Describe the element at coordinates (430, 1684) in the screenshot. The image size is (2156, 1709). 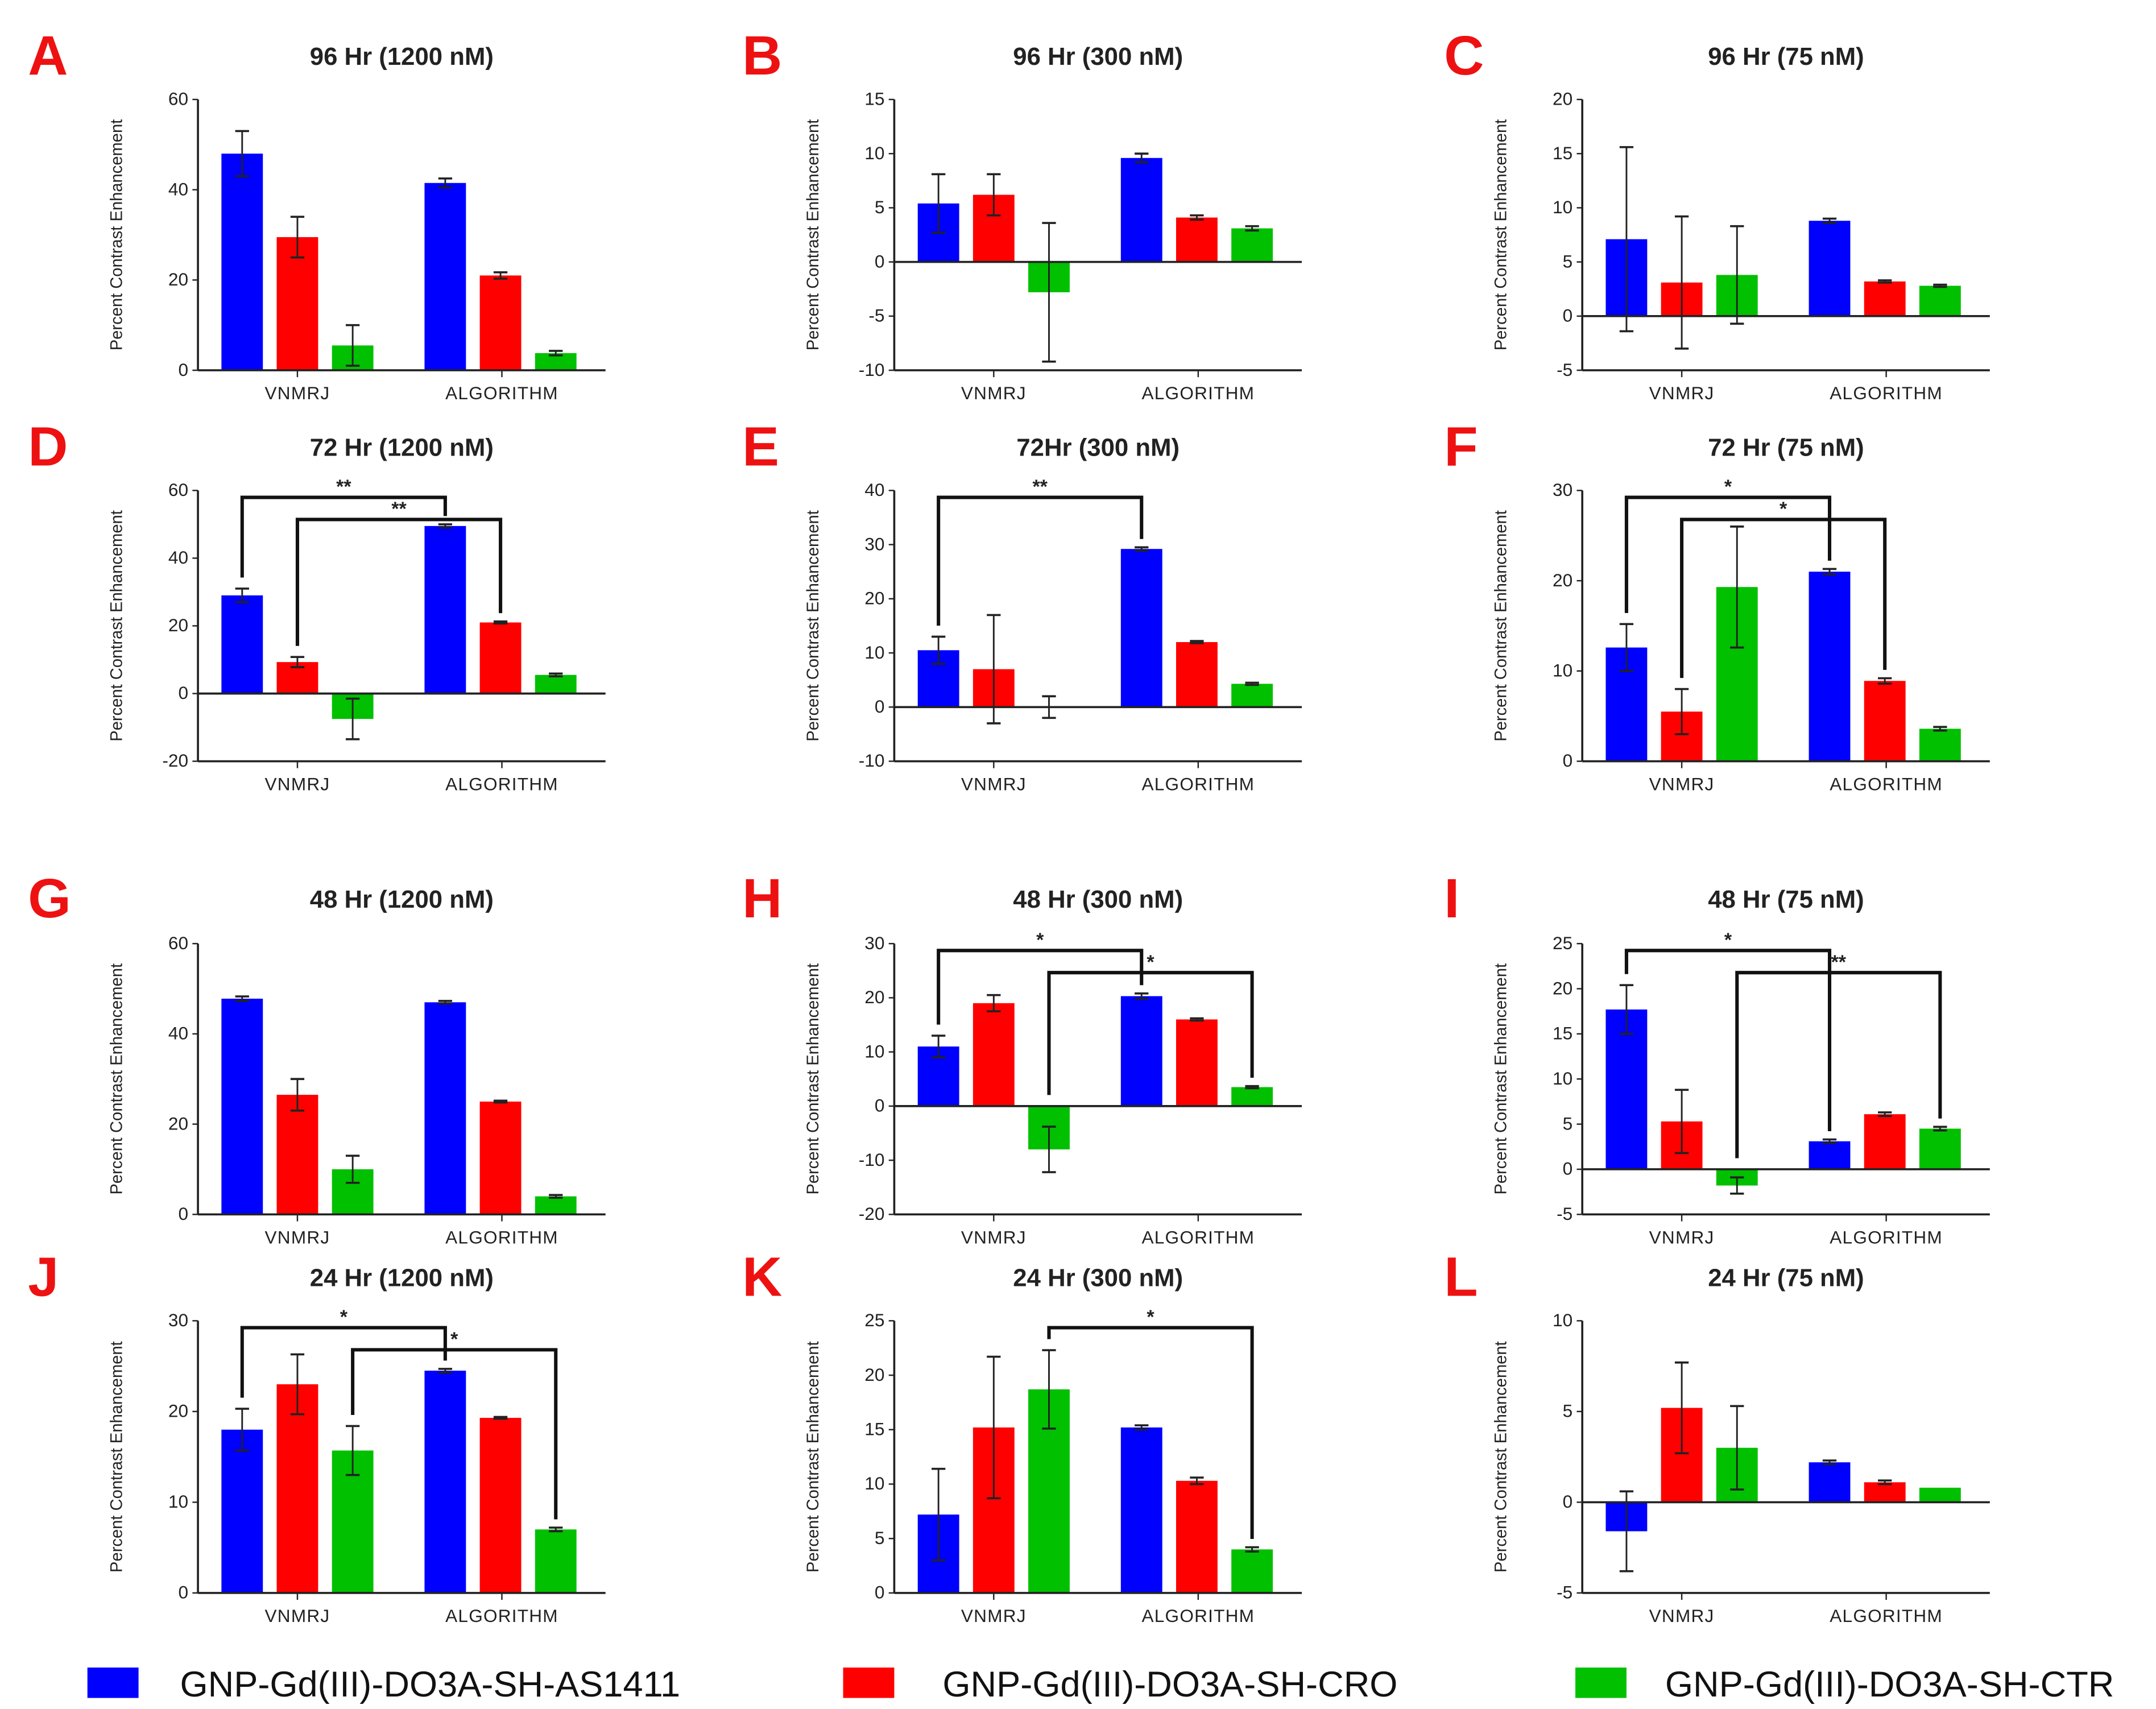
I see `legend-label: GNP-Gd(III)-DO3A-SH-AS1411` at that location.